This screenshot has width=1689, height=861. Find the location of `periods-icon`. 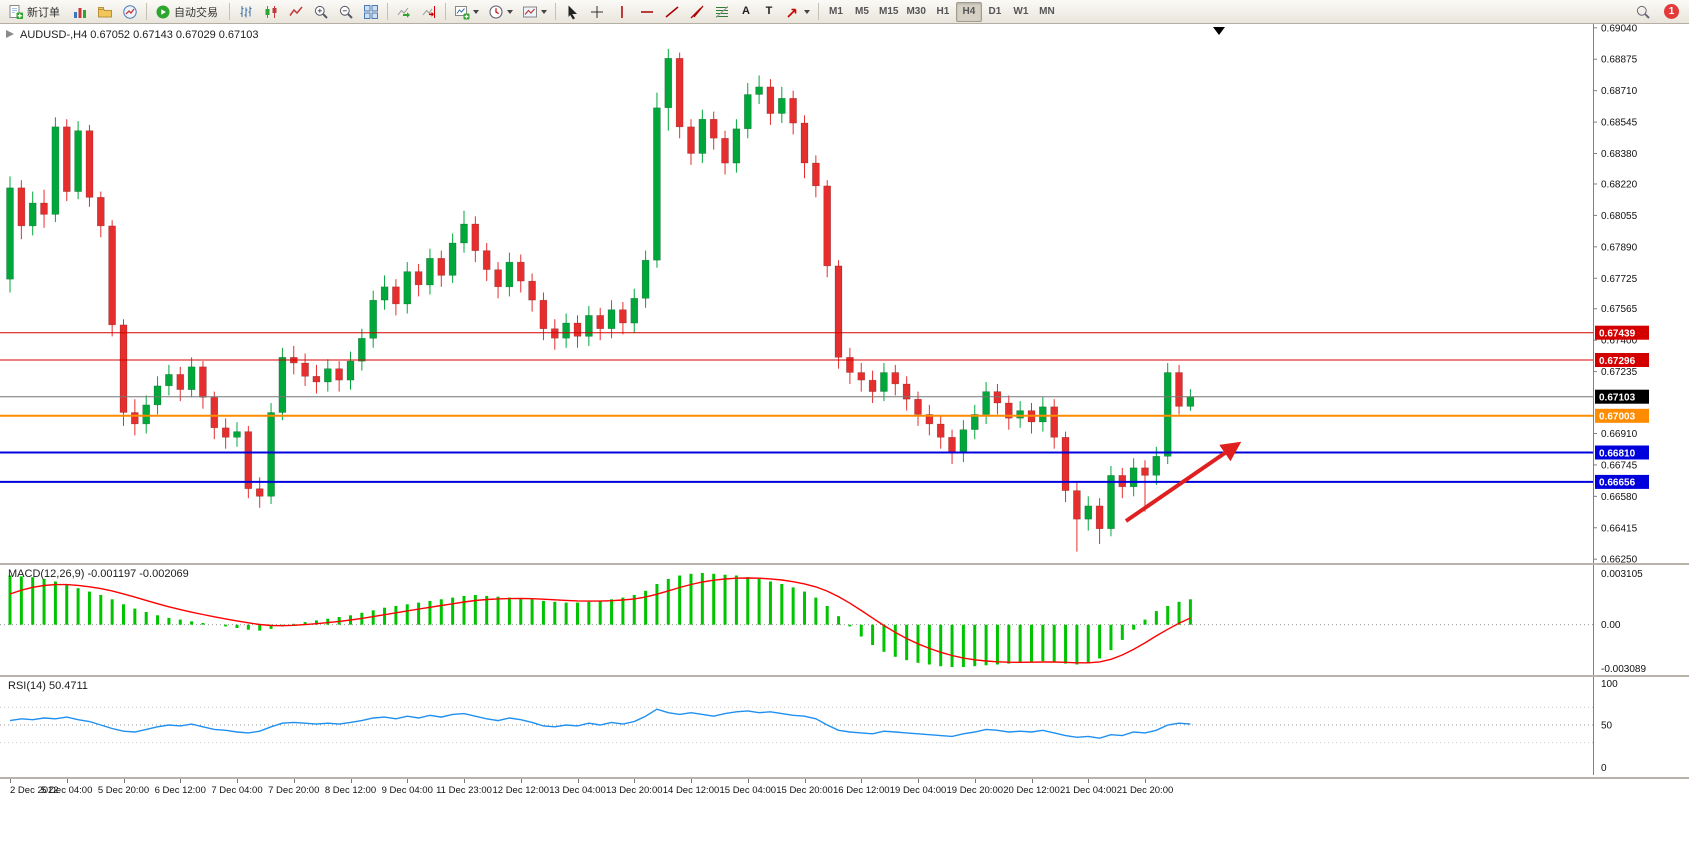

periods-icon is located at coordinates (496, 11).